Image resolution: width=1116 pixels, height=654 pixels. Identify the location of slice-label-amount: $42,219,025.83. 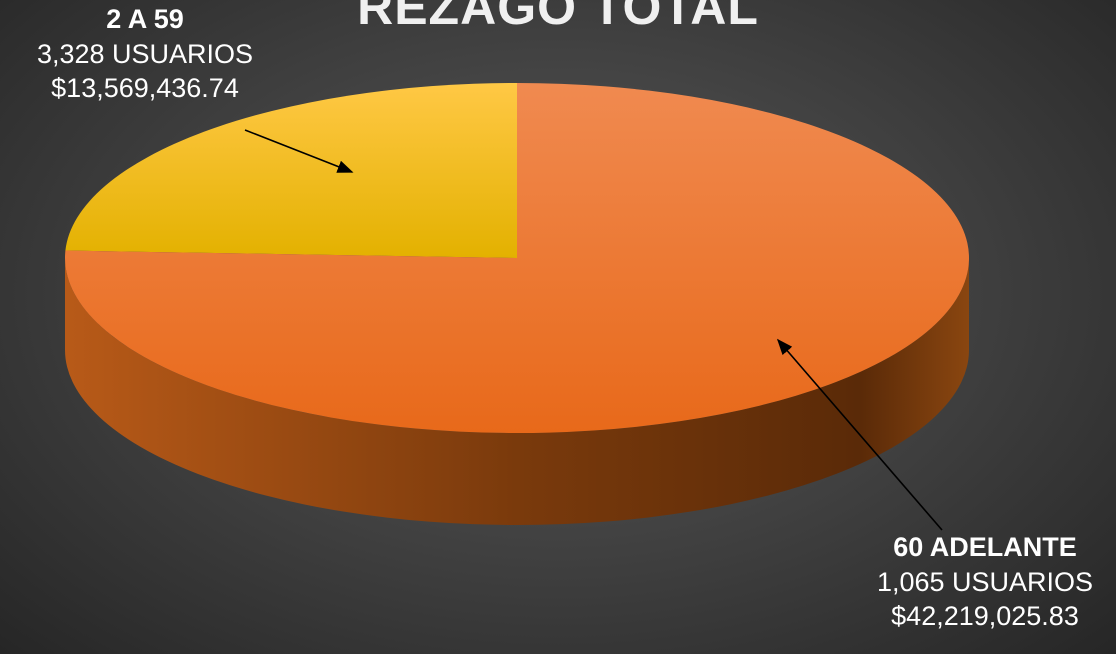
(985, 616).